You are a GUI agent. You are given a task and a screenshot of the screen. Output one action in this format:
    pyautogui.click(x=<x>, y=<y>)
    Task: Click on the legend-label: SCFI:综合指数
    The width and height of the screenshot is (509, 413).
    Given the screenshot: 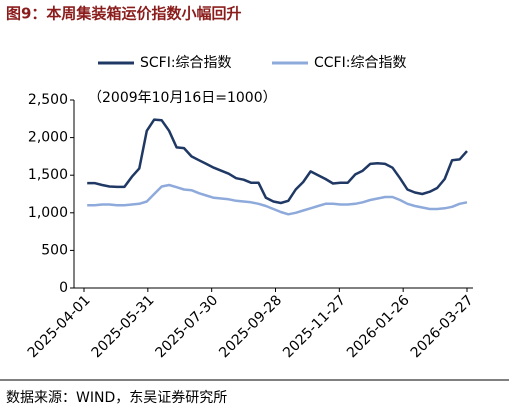 What is the action you would take?
    pyautogui.click(x=186, y=63)
    